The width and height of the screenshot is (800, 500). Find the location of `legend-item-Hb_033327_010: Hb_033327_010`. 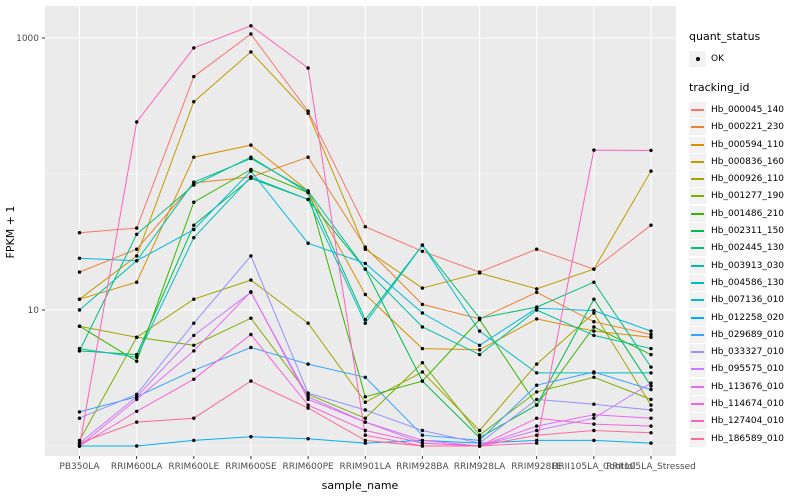

legend-item-Hb_033327_010: Hb_033327_010 is located at coordinates (744, 352).